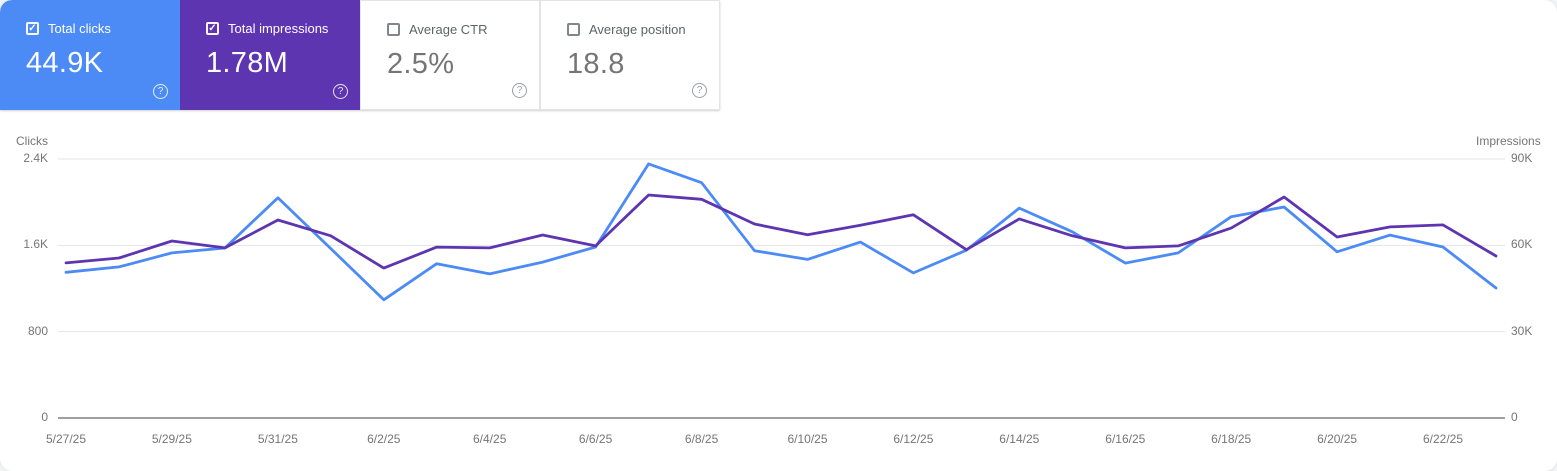 The height and width of the screenshot is (471, 1557). What do you see at coordinates (448, 29) in the screenshot?
I see `average-ctr-label: Average CTR` at bounding box center [448, 29].